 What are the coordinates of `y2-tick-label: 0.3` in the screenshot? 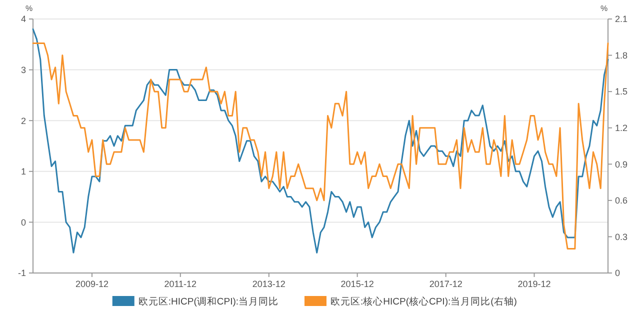 It's located at (621, 237).